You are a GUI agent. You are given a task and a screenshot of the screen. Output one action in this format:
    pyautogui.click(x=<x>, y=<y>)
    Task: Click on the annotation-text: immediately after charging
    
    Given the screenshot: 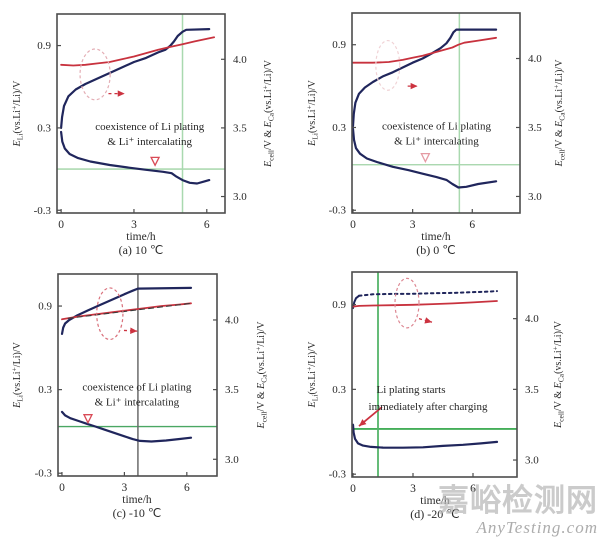 What is the action you would take?
    pyautogui.click(x=428, y=407)
    